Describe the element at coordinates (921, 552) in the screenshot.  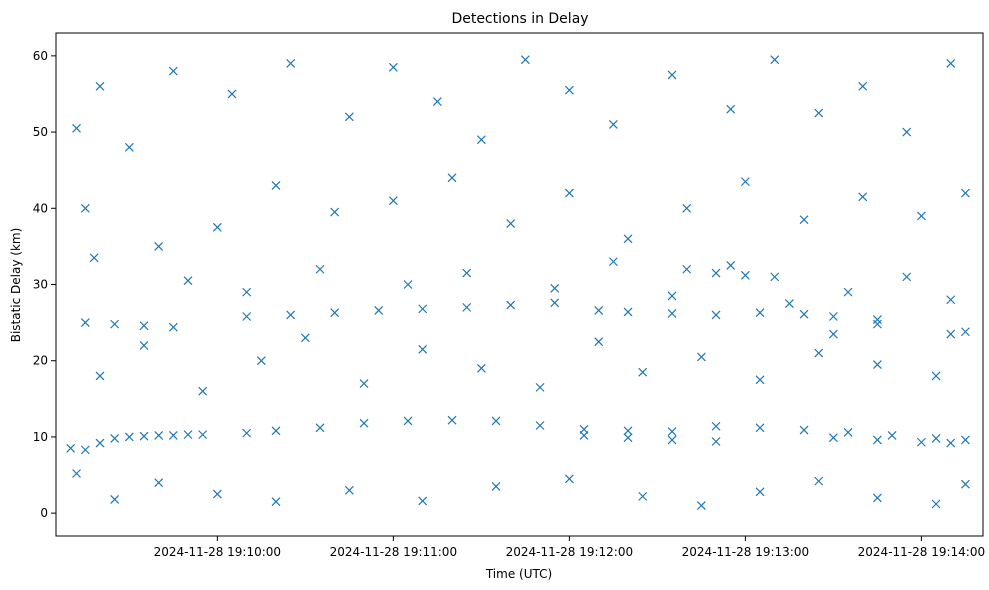
I see `x-tick-label: 2024-11-28 19:14:00` at that location.